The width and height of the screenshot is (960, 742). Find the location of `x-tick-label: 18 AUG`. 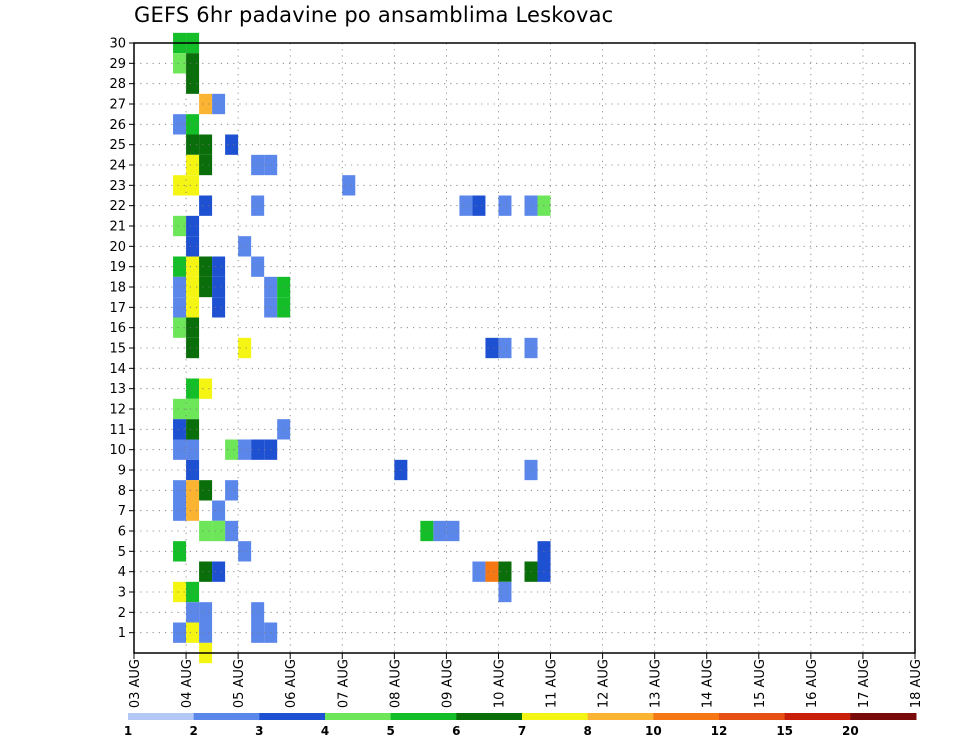

x-tick-label: 18 AUG is located at coordinates (916, 683).